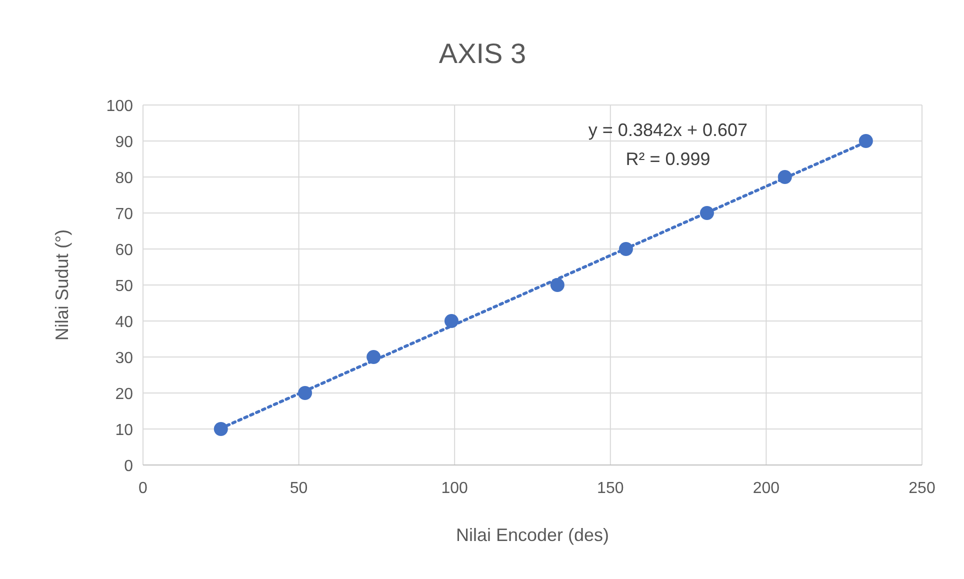 Image resolution: width=964 pixels, height=579 pixels. I want to click on x-tick-label: 0, so click(143, 488).